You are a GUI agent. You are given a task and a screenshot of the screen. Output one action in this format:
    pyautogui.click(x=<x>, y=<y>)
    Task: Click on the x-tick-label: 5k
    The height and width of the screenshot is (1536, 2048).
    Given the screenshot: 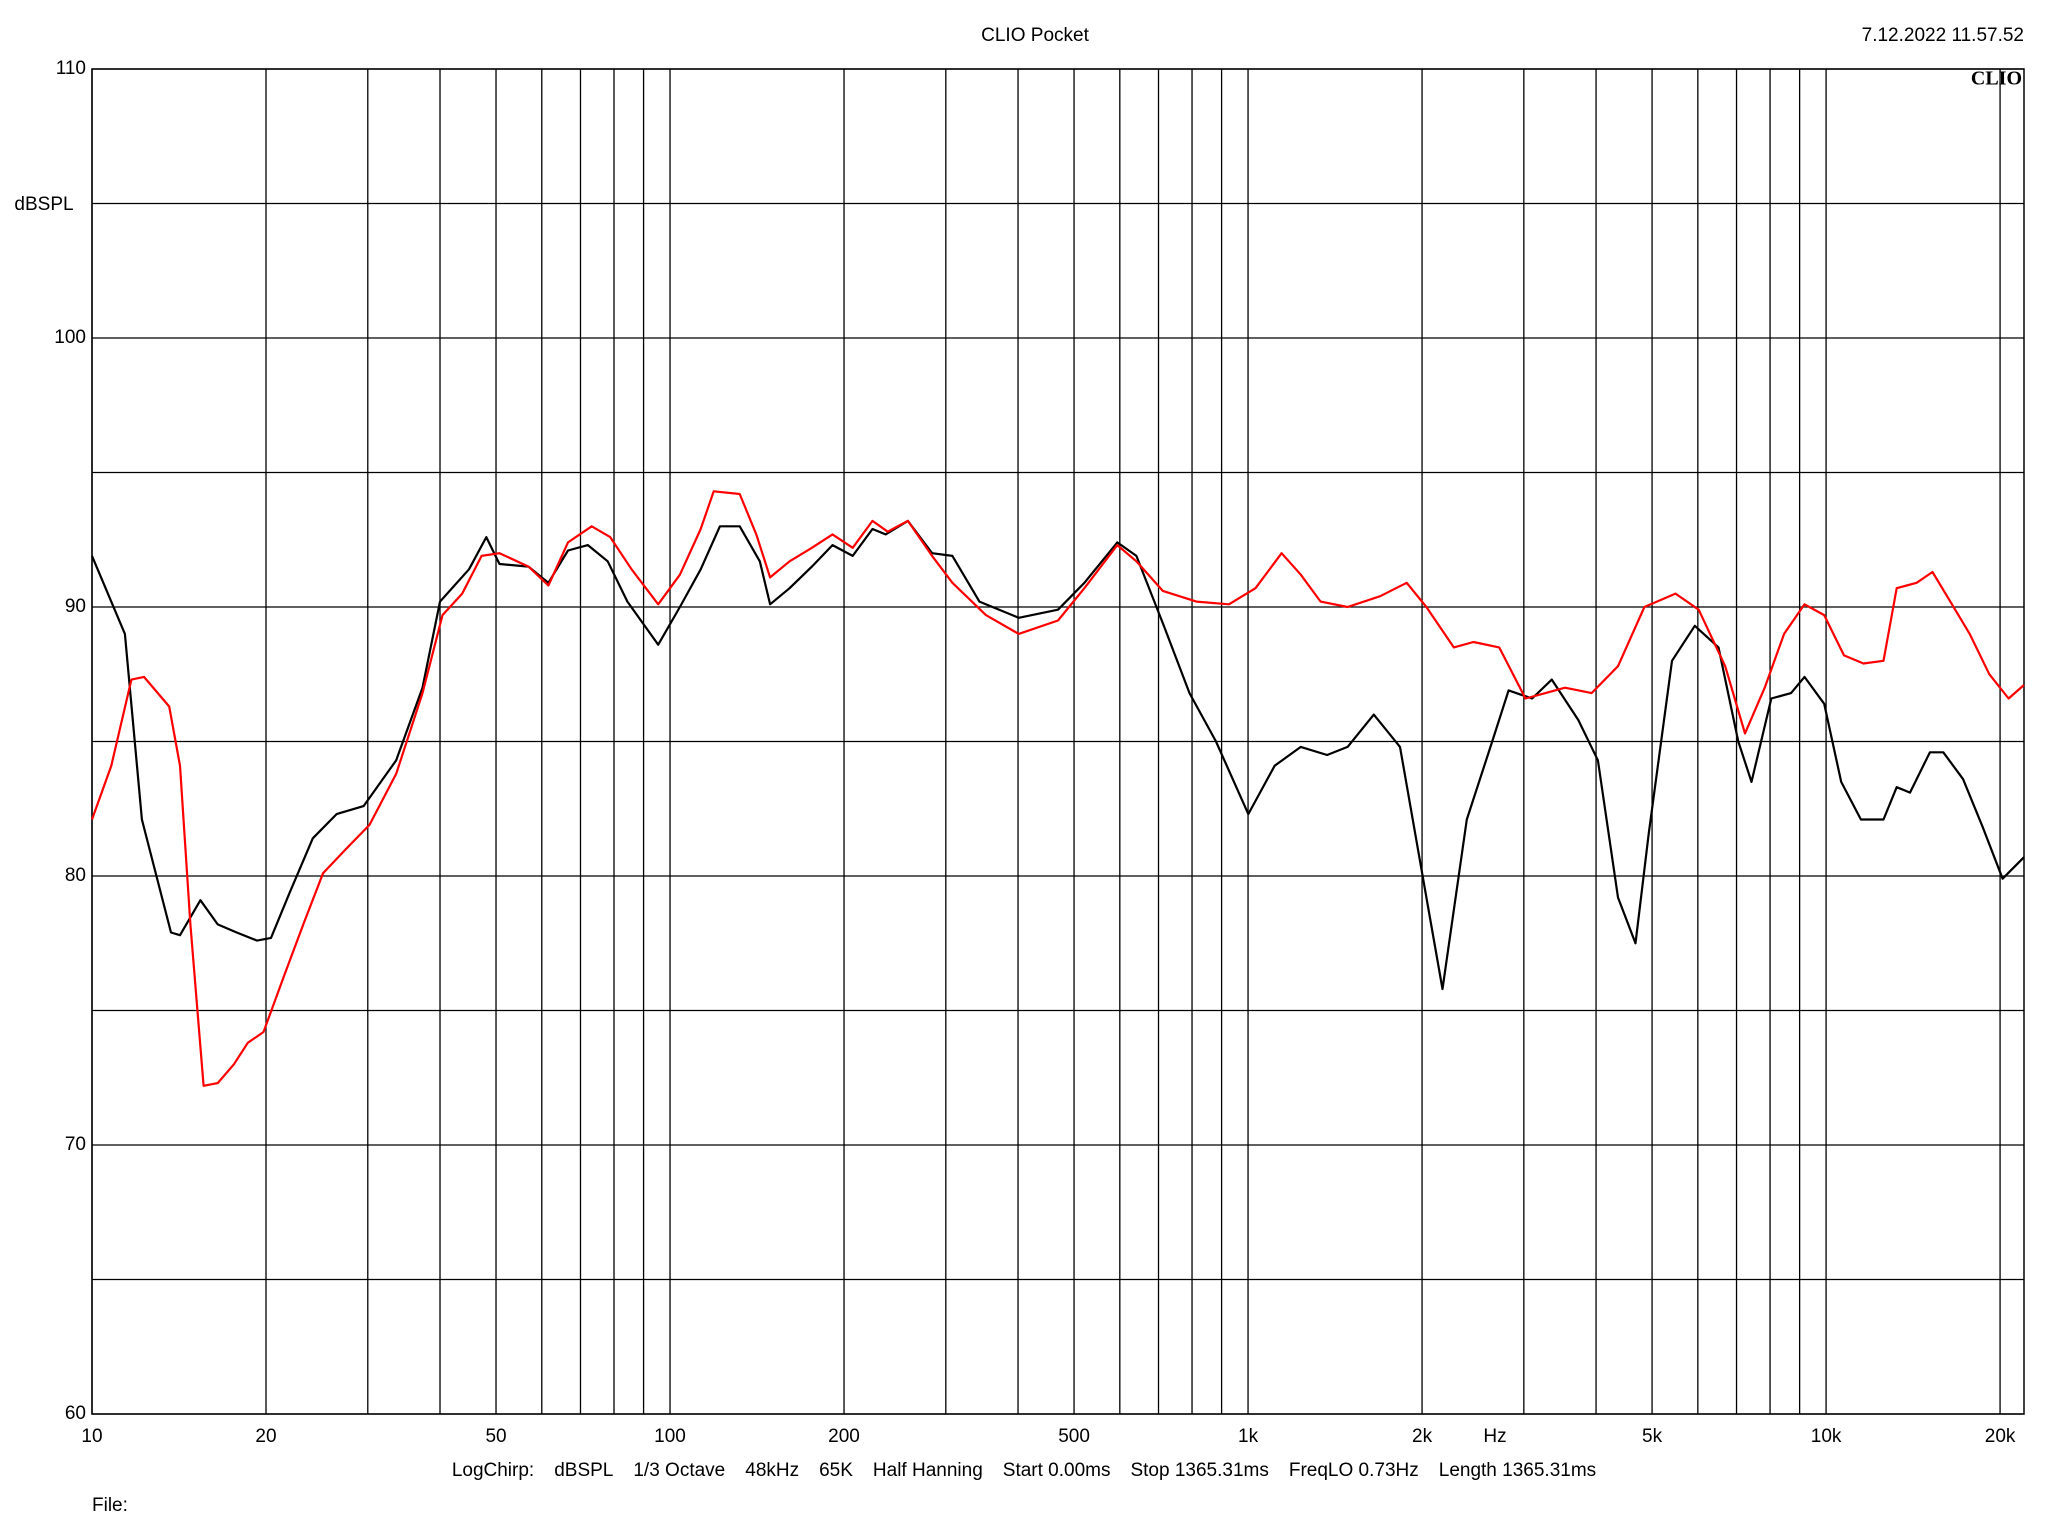 What is the action you would take?
    pyautogui.click(x=1652, y=1436)
    